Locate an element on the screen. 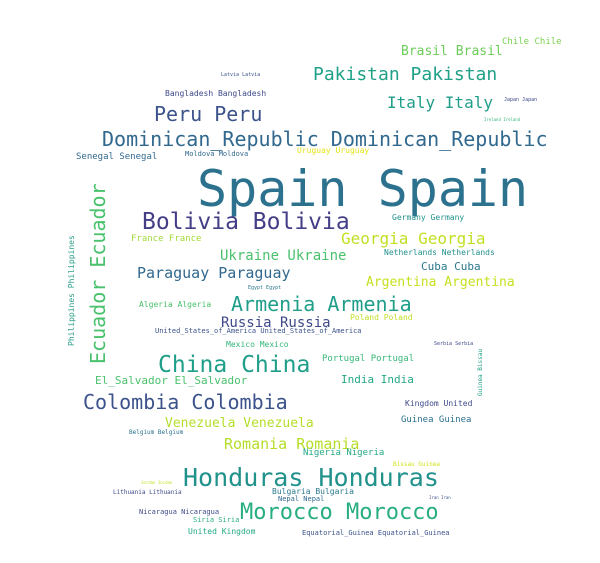 The height and width of the screenshot is (563, 600). word-morocco: Morocco Morocco is located at coordinates (339, 512).